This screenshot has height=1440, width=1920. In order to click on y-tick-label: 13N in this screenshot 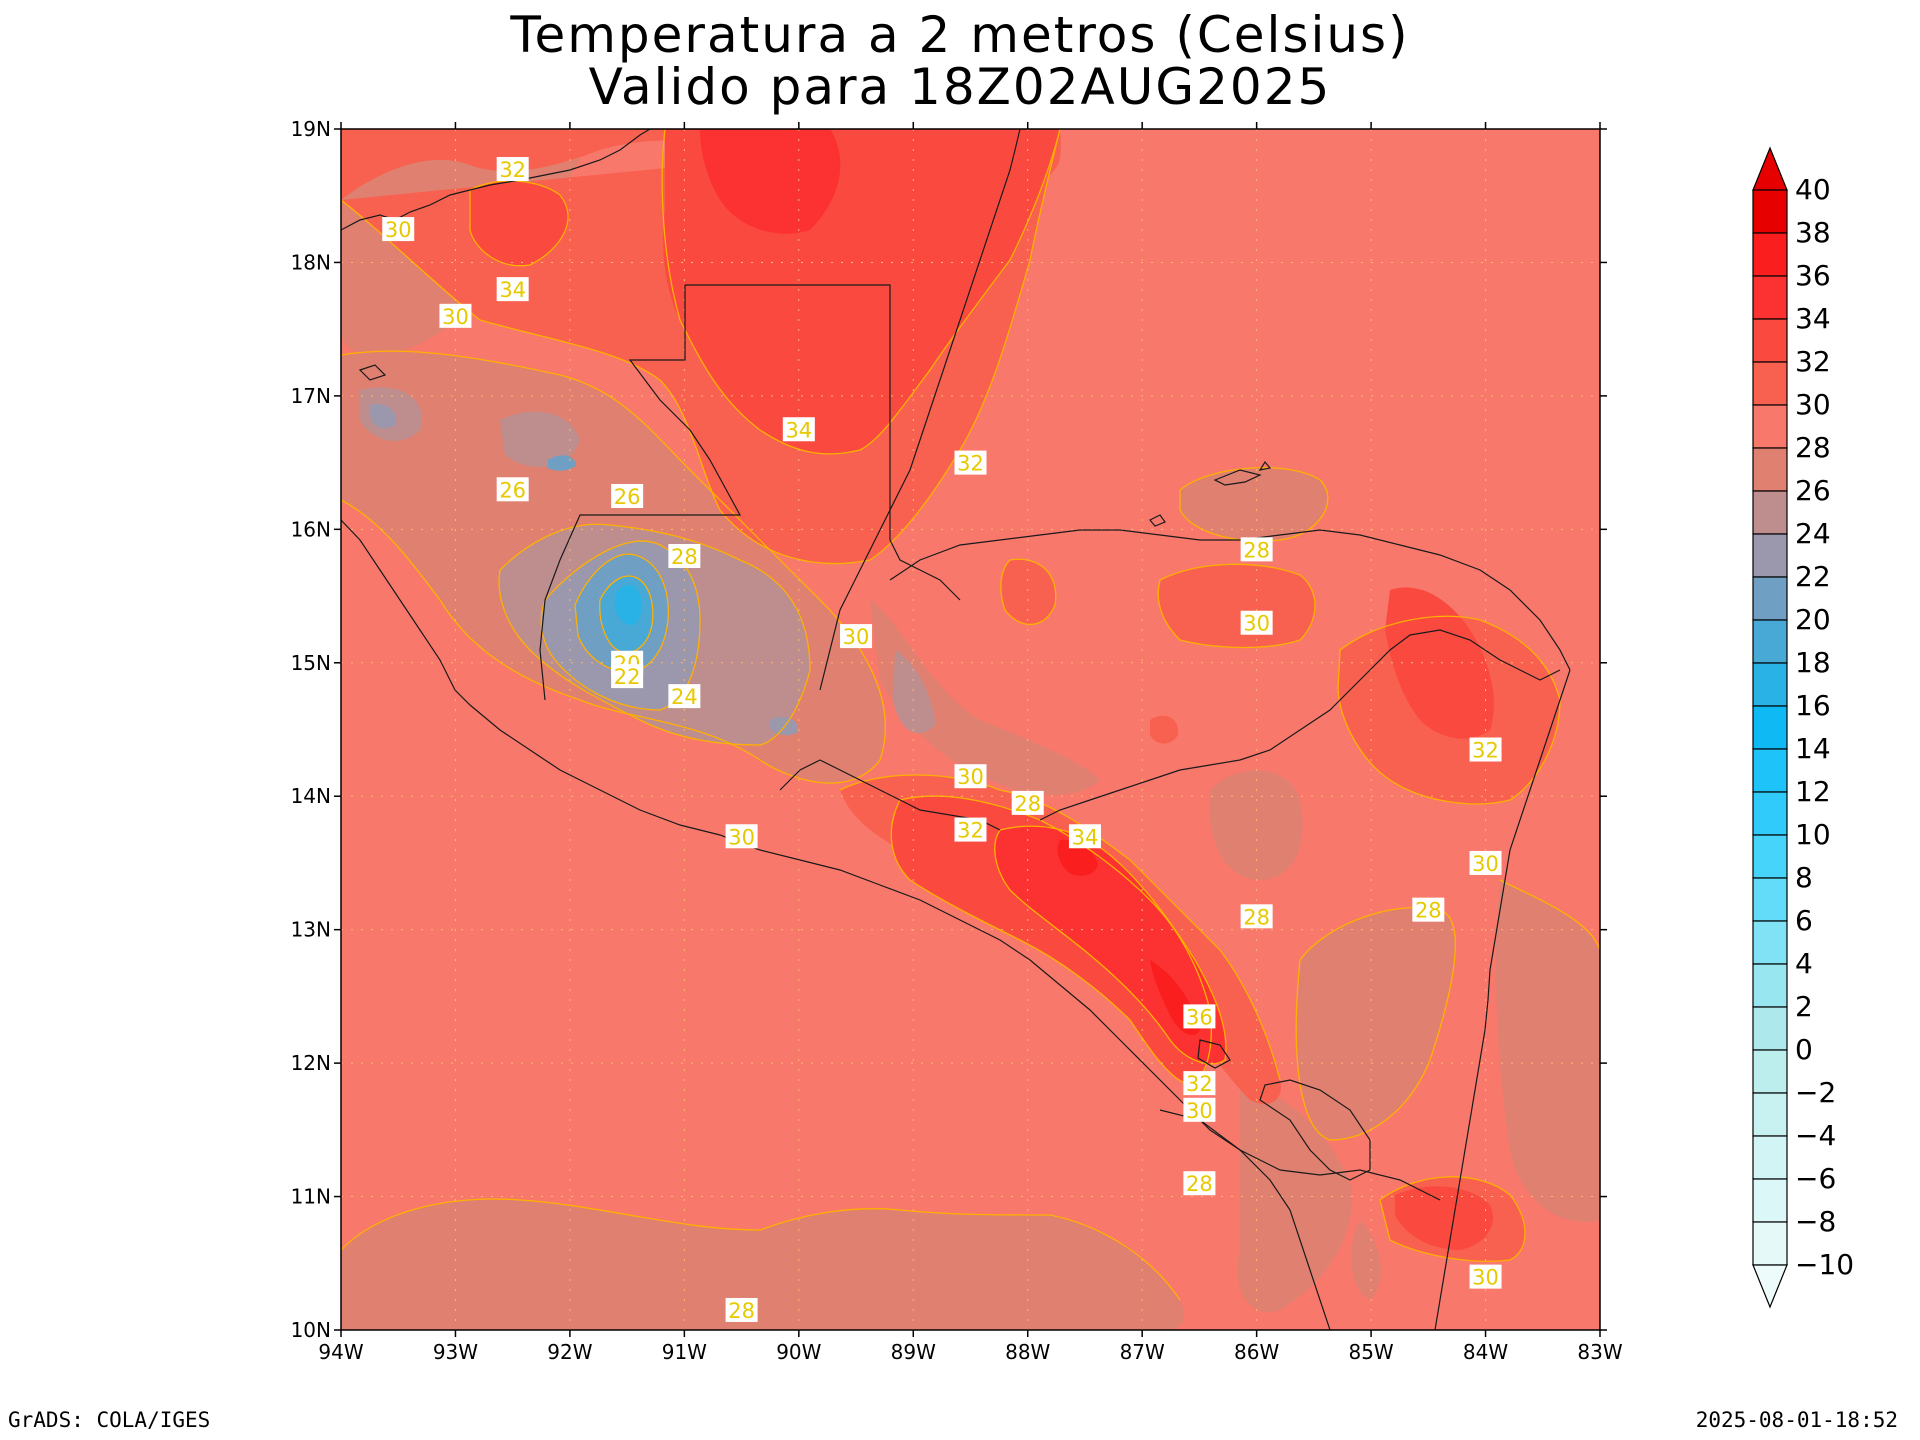, I will do `click(311, 930)`.